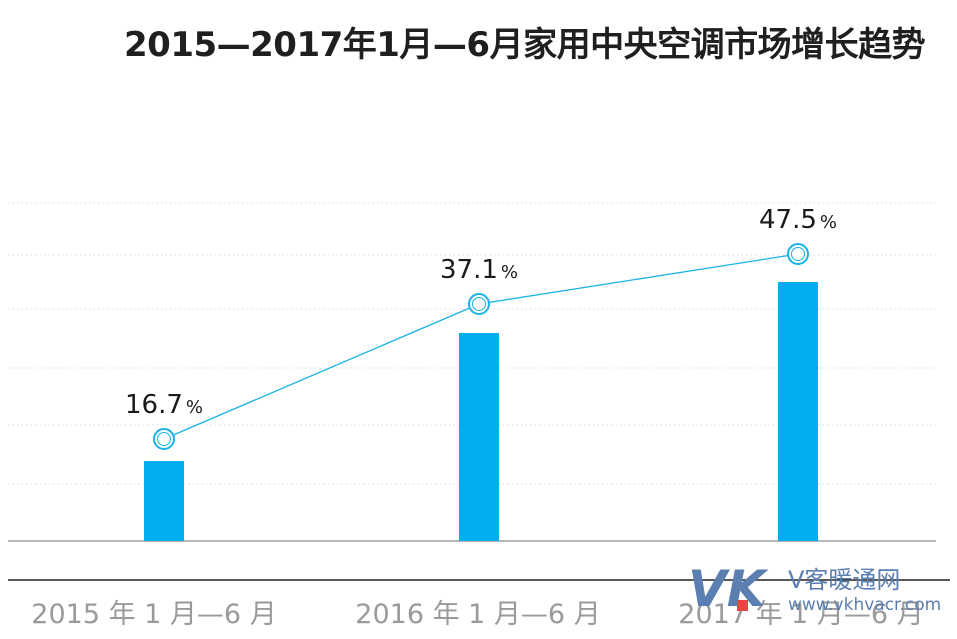 The width and height of the screenshot is (957, 639). I want to click on watermark-brand: VK, so click(728, 588).